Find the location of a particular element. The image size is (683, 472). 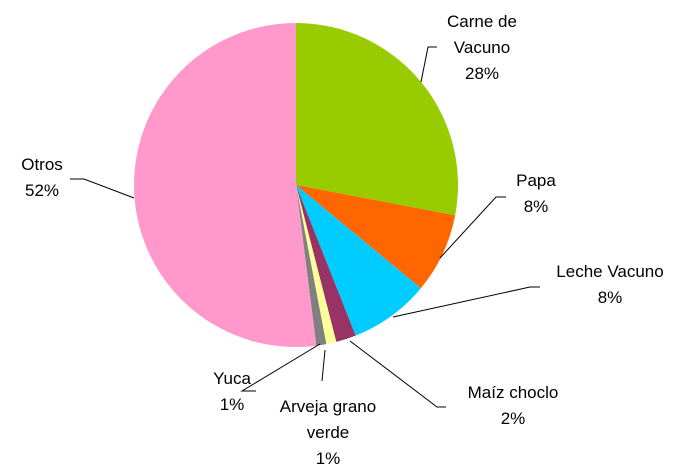

slice-name: Papa is located at coordinates (536, 180).